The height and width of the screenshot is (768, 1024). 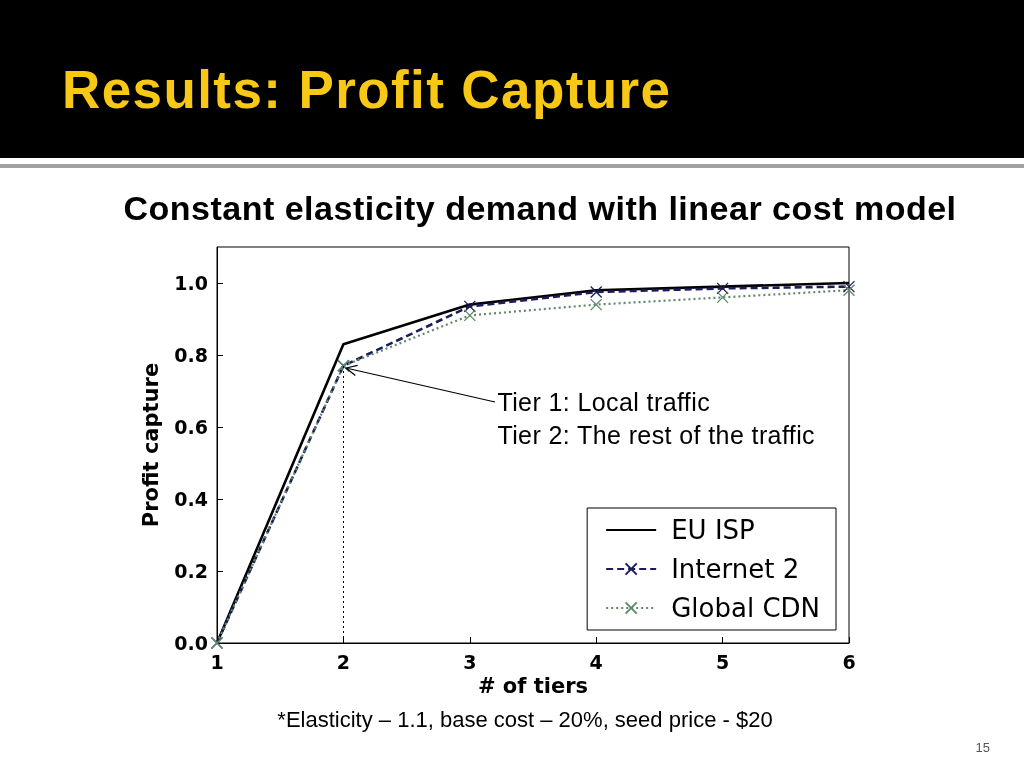 I want to click on x-tick-label: 5, so click(x=722, y=661).